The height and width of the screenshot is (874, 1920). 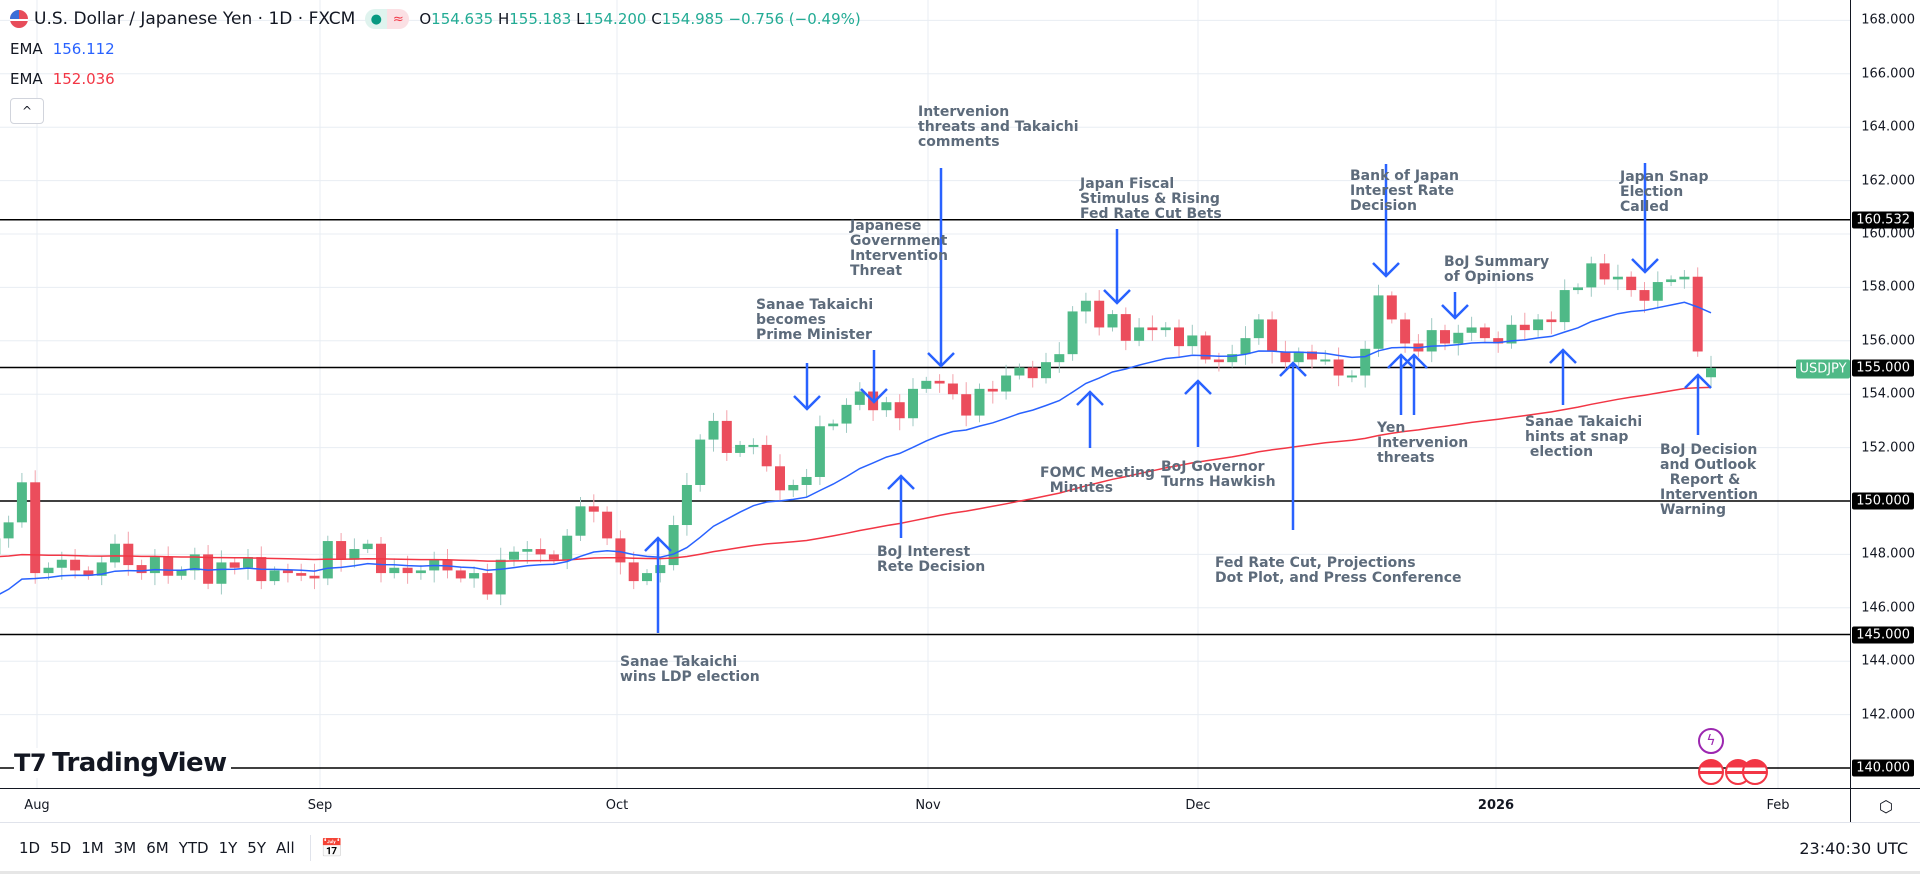 What do you see at coordinates (37, 805) in the screenshot?
I see `time-tick-label: Aug` at bounding box center [37, 805].